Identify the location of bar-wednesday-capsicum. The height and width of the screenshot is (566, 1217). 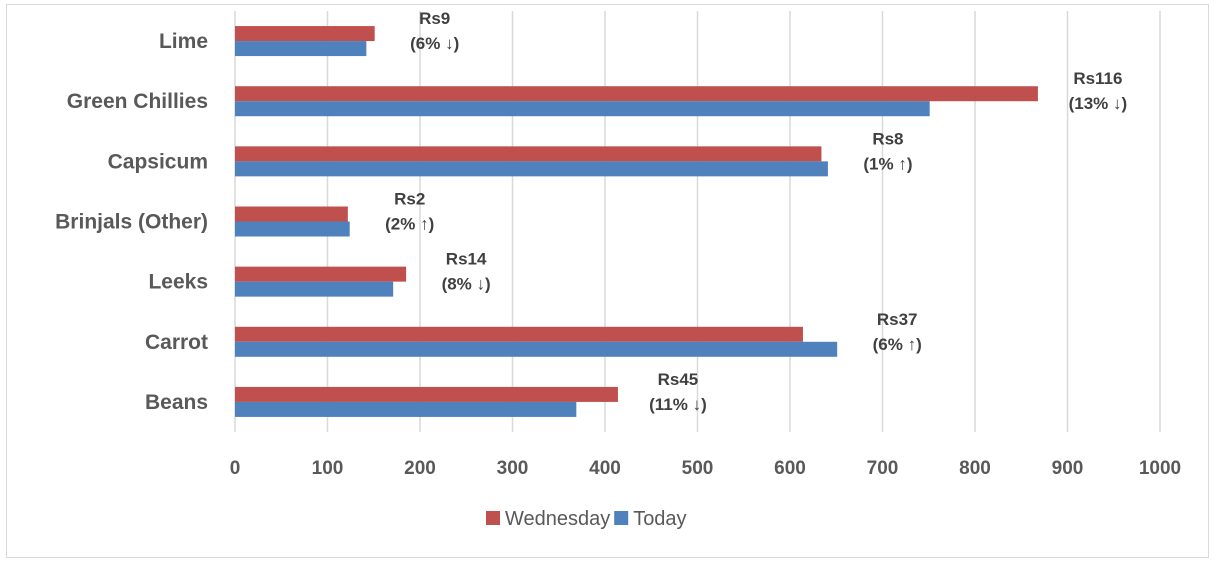
(528, 154).